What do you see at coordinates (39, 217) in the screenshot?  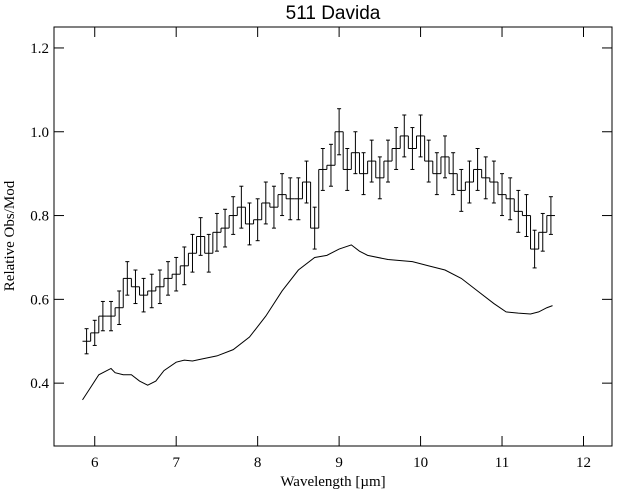 I see `y-tick-label: 0.8` at bounding box center [39, 217].